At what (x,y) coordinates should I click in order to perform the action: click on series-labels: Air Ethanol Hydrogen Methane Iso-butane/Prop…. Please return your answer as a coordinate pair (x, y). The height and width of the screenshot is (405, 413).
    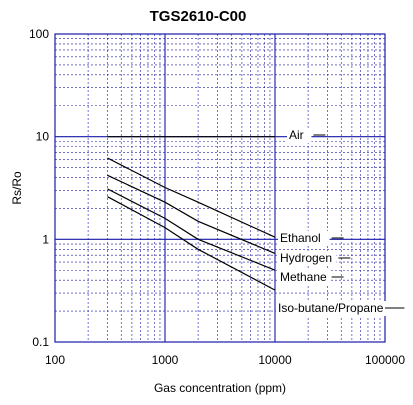
    Looking at the image, I should click on (340, 222).